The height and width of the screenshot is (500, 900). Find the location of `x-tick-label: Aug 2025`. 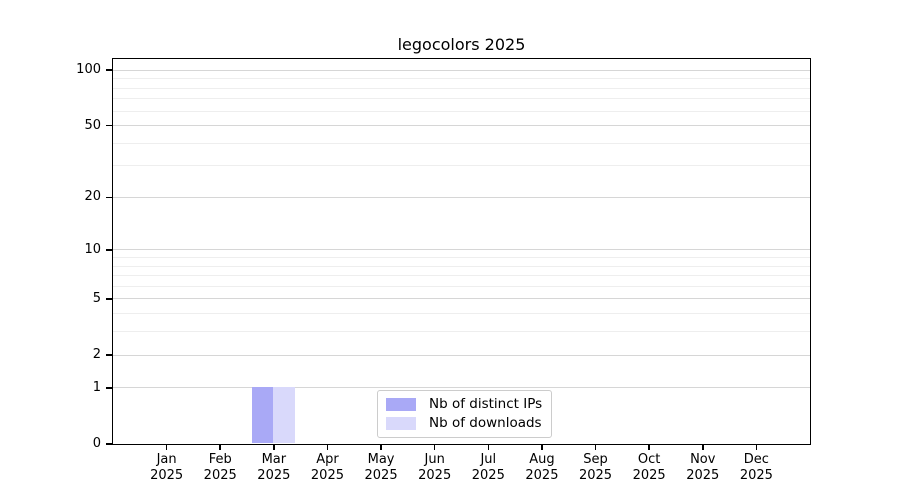

x-tick-label: Aug 2025 is located at coordinates (542, 467).